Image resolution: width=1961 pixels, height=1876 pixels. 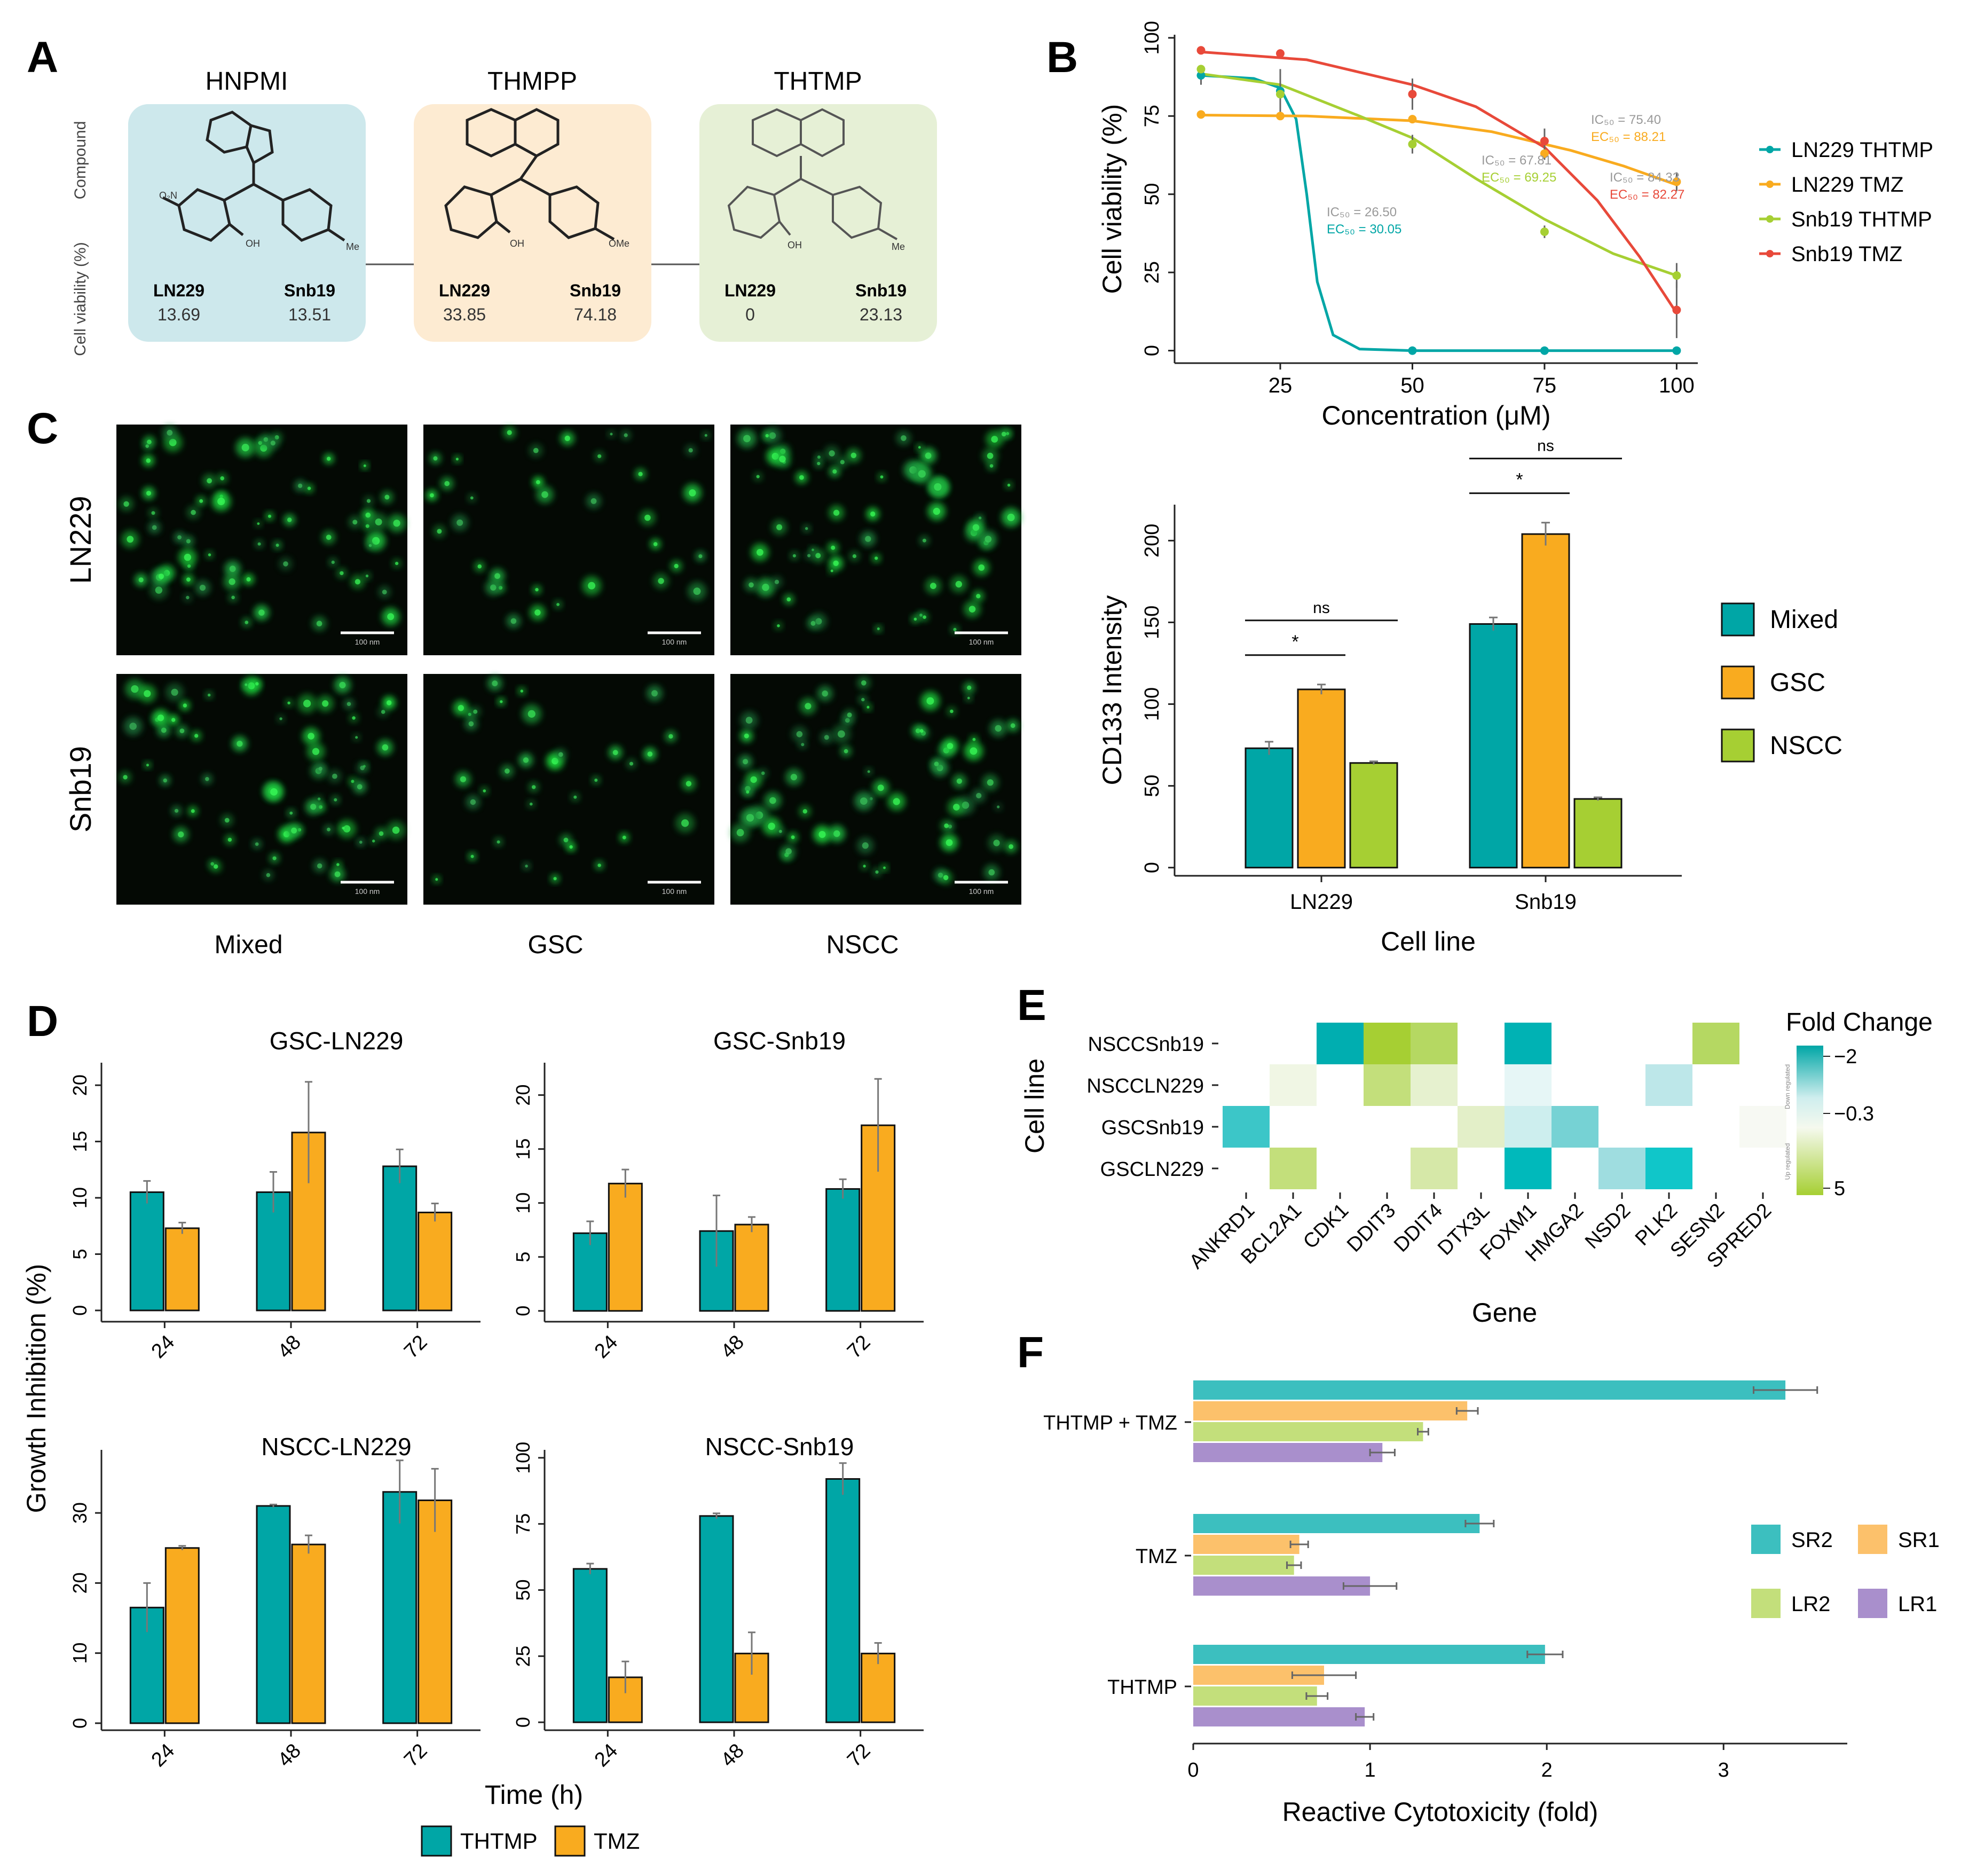 I want to click on significance-label: ns, so click(x=1321, y=608).